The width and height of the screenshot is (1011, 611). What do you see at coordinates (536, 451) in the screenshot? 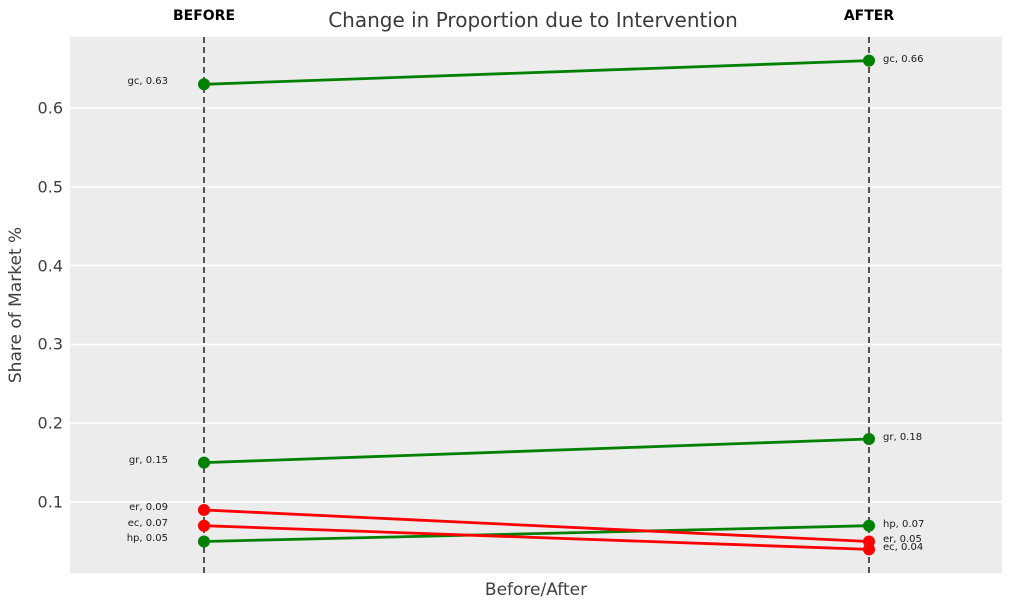
I see `series-line-gr` at bounding box center [536, 451].